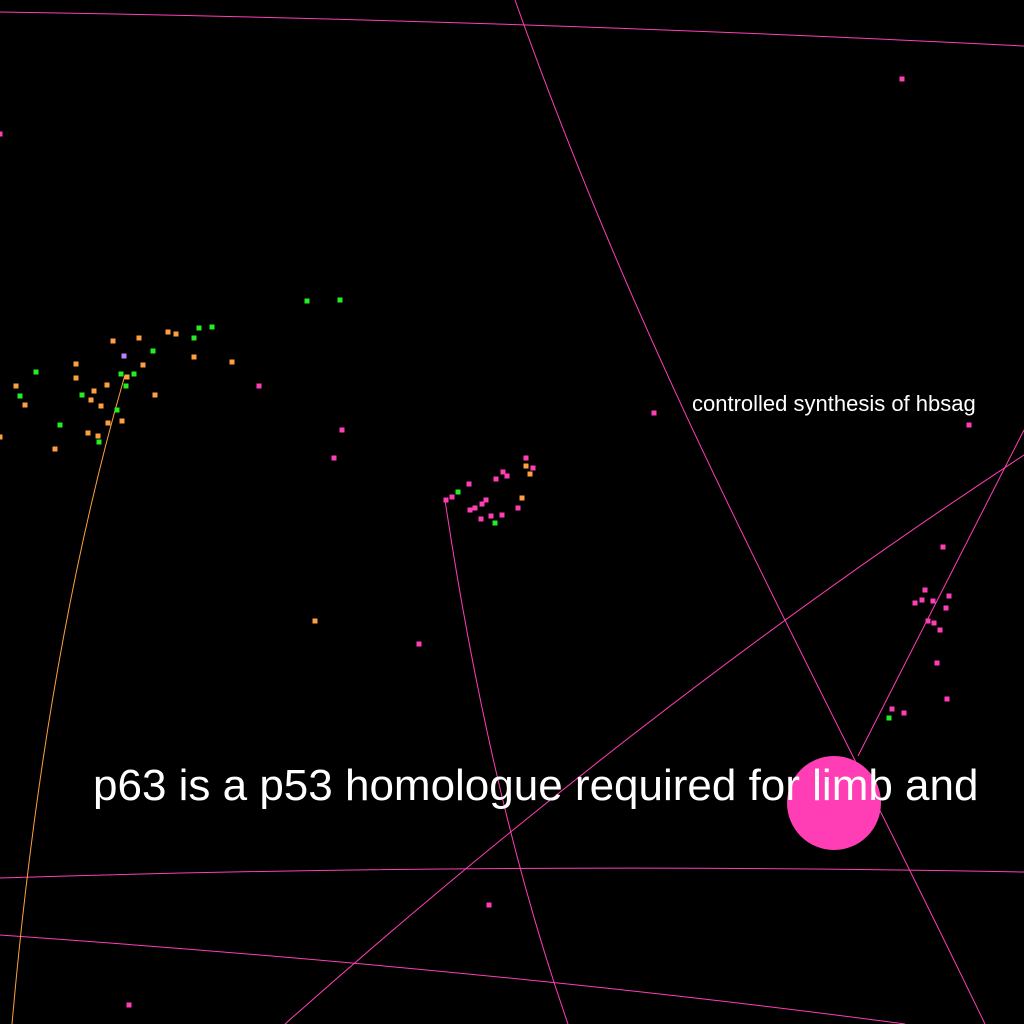 This screenshot has height=1024, width=1024. What do you see at coordinates (940, 593) in the screenshot?
I see `edge-right-steep` at bounding box center [940, 593].